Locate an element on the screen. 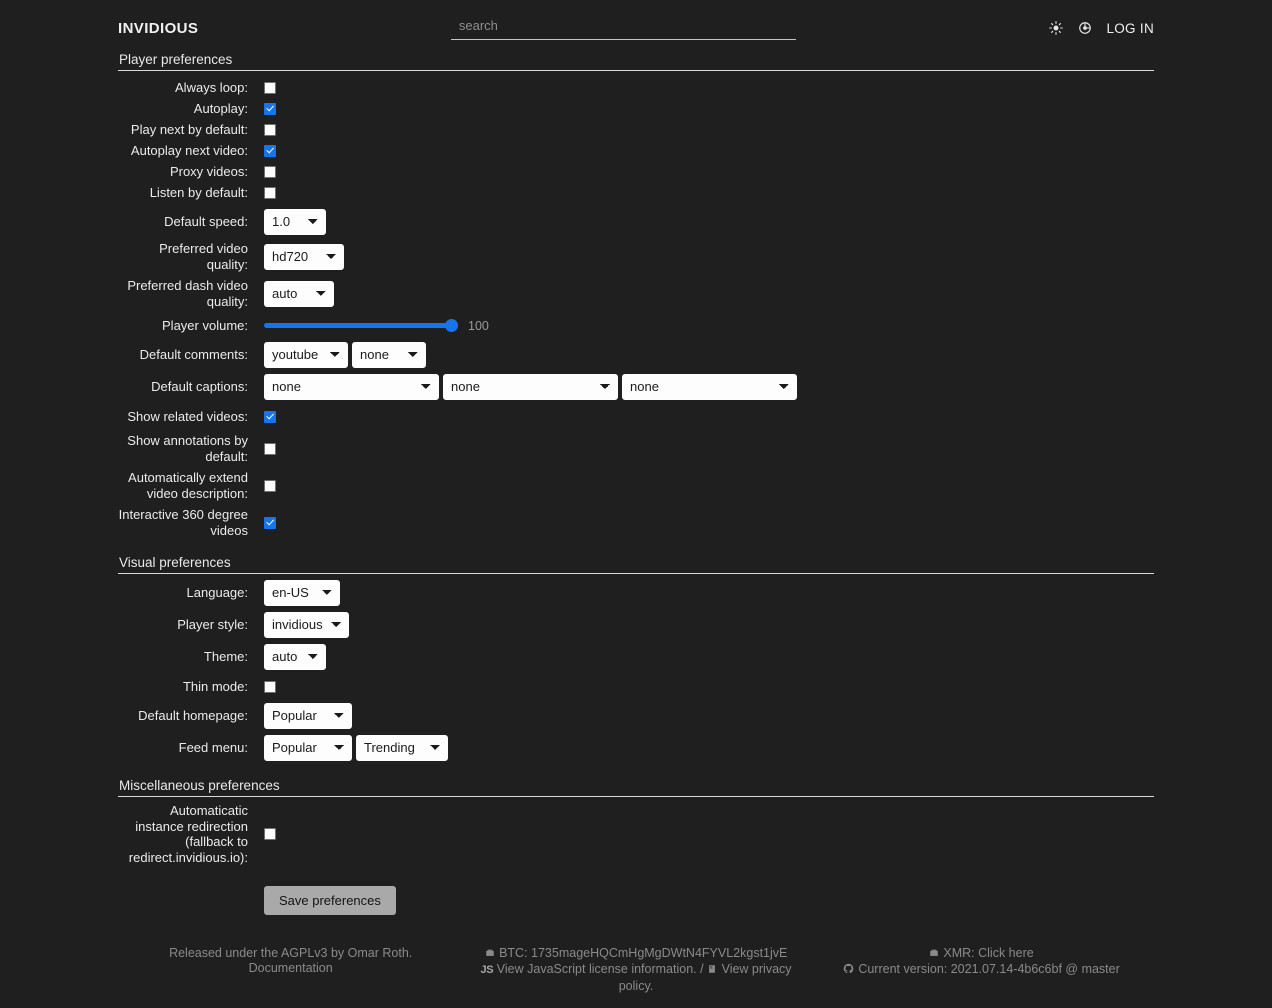 This screenshot has width=1272, height=1008. label-default-speed: Default speed: is located at coordinates (206, 222).